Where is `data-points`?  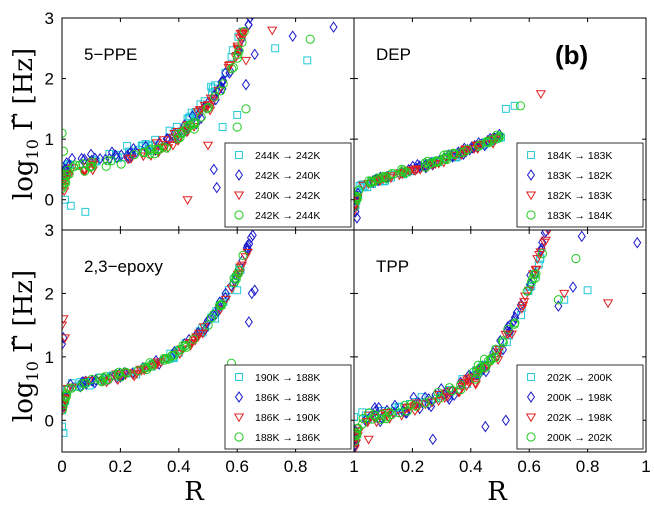 data-points is located at coordinates (450, 157).